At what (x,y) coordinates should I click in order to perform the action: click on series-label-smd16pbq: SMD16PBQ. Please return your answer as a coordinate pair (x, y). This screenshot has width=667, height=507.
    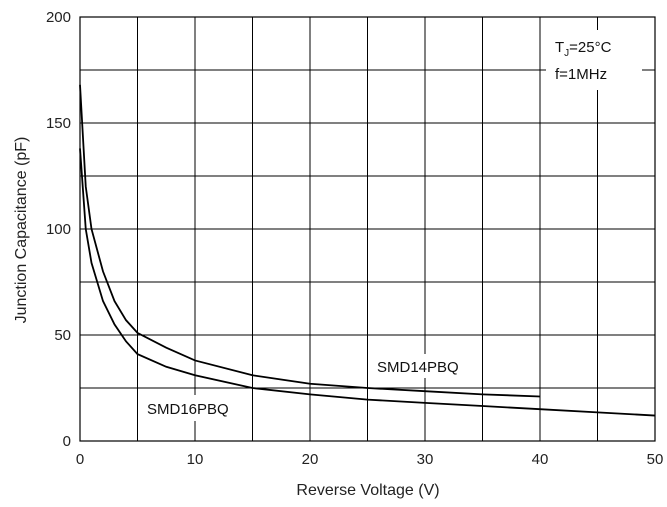
    Looking at the image, I should click on (188, 409).